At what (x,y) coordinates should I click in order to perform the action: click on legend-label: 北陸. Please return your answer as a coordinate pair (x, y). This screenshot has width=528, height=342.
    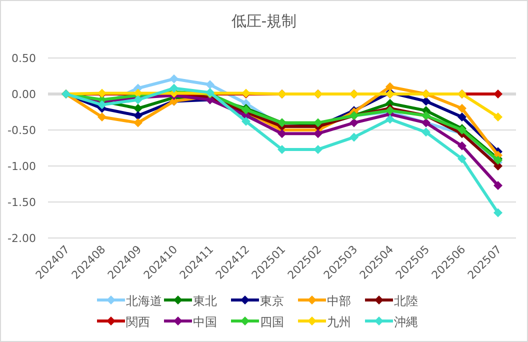
    Looking at the image, I should click on (406, 301).